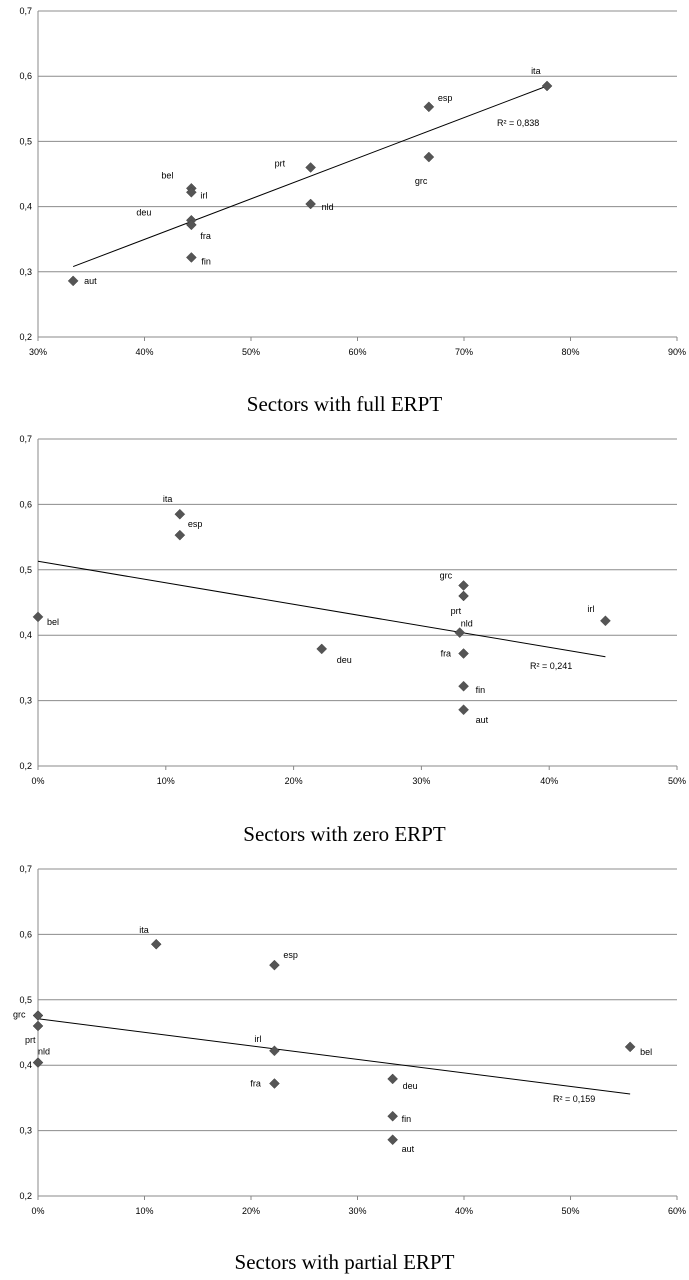 The height and width of the screenshot is (1280, 689). I want to click on y-tick-label: 0,7, so click(25, 439).